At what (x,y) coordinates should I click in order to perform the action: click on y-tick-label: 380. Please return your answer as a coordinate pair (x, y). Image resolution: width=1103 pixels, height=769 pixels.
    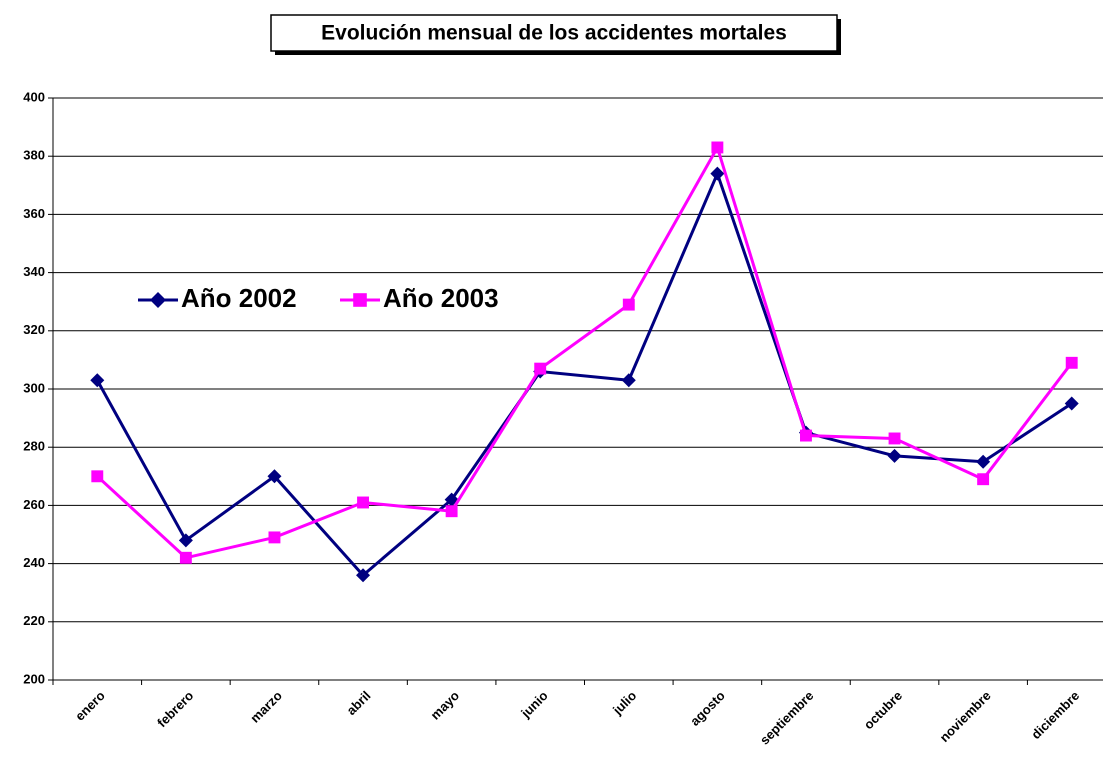
    Looking at the image, I should click on (34, 155).